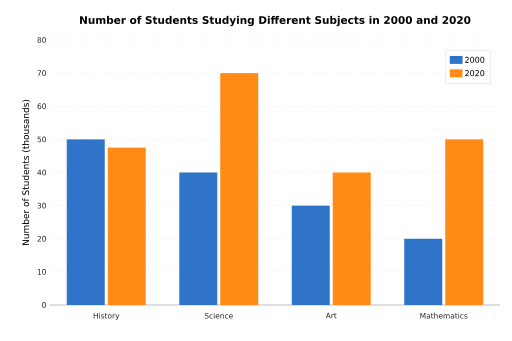 The image size is (512, 341). I want to click on y-axis-title: Number of Students (thousands), so click(26, 172).